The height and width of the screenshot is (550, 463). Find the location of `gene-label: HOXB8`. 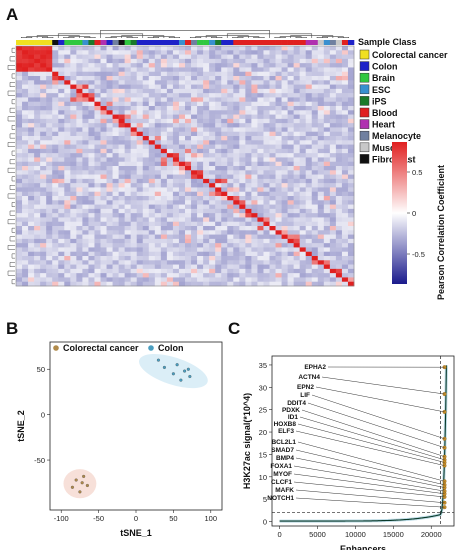

gene-label: HOXB8 is located at coordinates (285, 424).